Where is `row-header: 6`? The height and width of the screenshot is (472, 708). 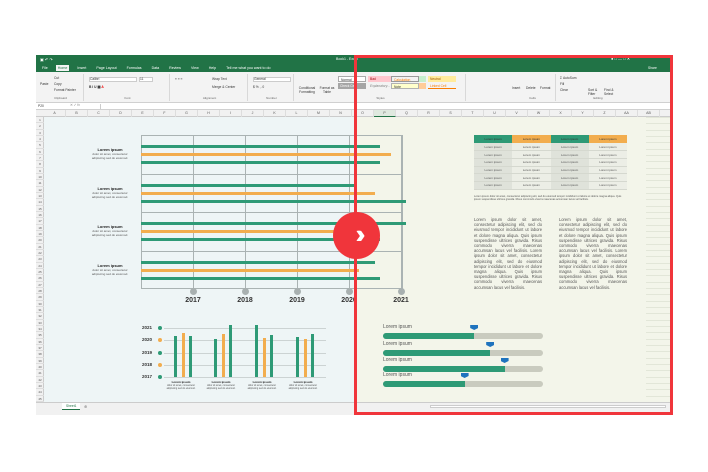
row-header: 6 is located at coordinates (40, 152).